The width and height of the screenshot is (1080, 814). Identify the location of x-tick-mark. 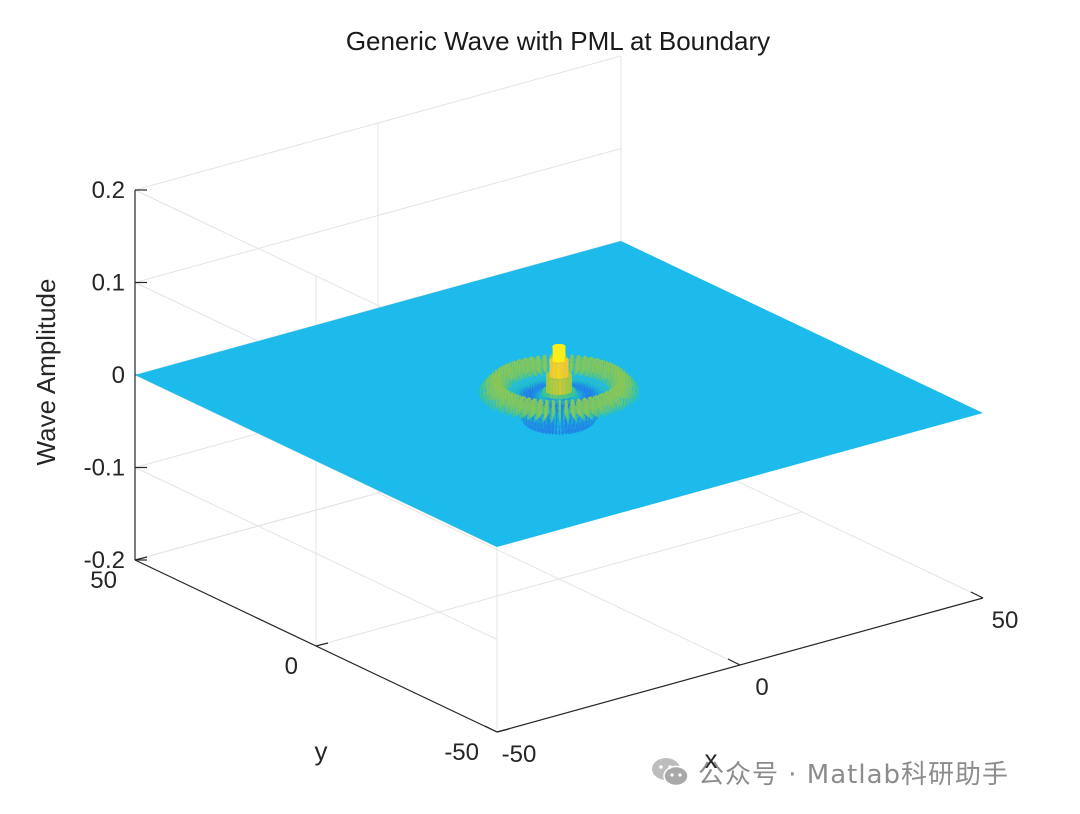
(491, 729).